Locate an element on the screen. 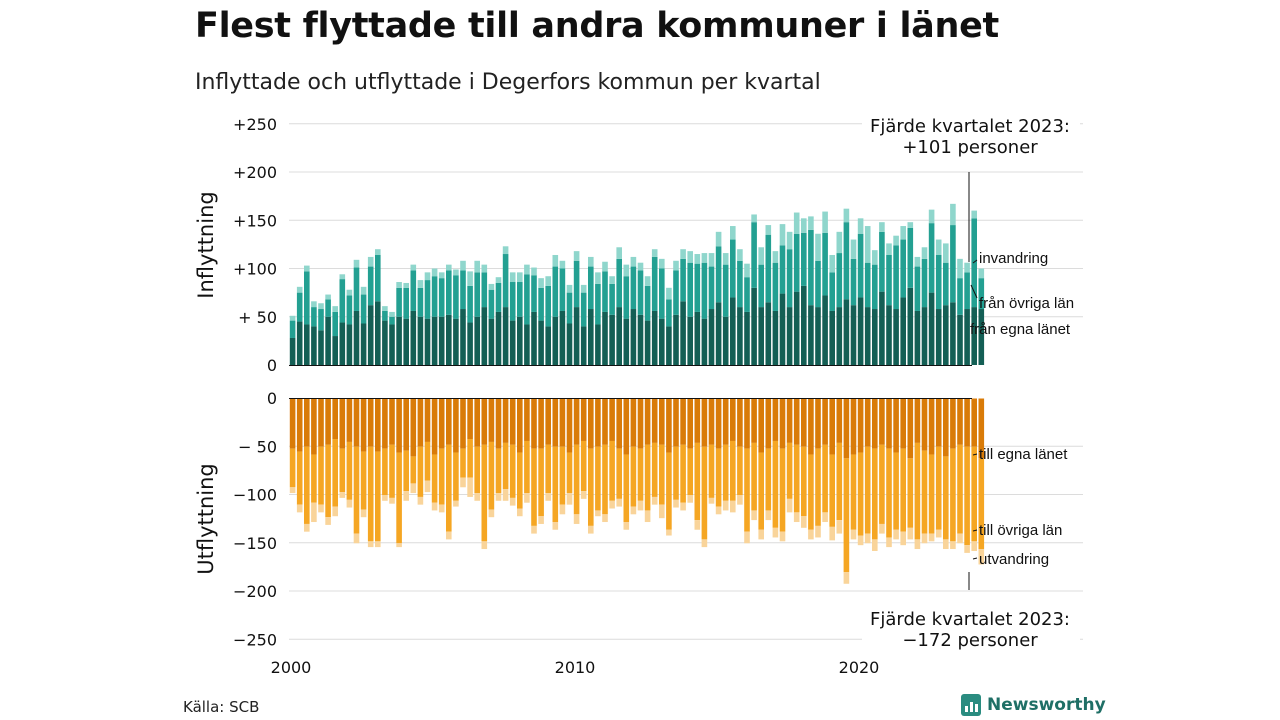  brand-logo: Newsworthy is located at coordinates (1033, 705).